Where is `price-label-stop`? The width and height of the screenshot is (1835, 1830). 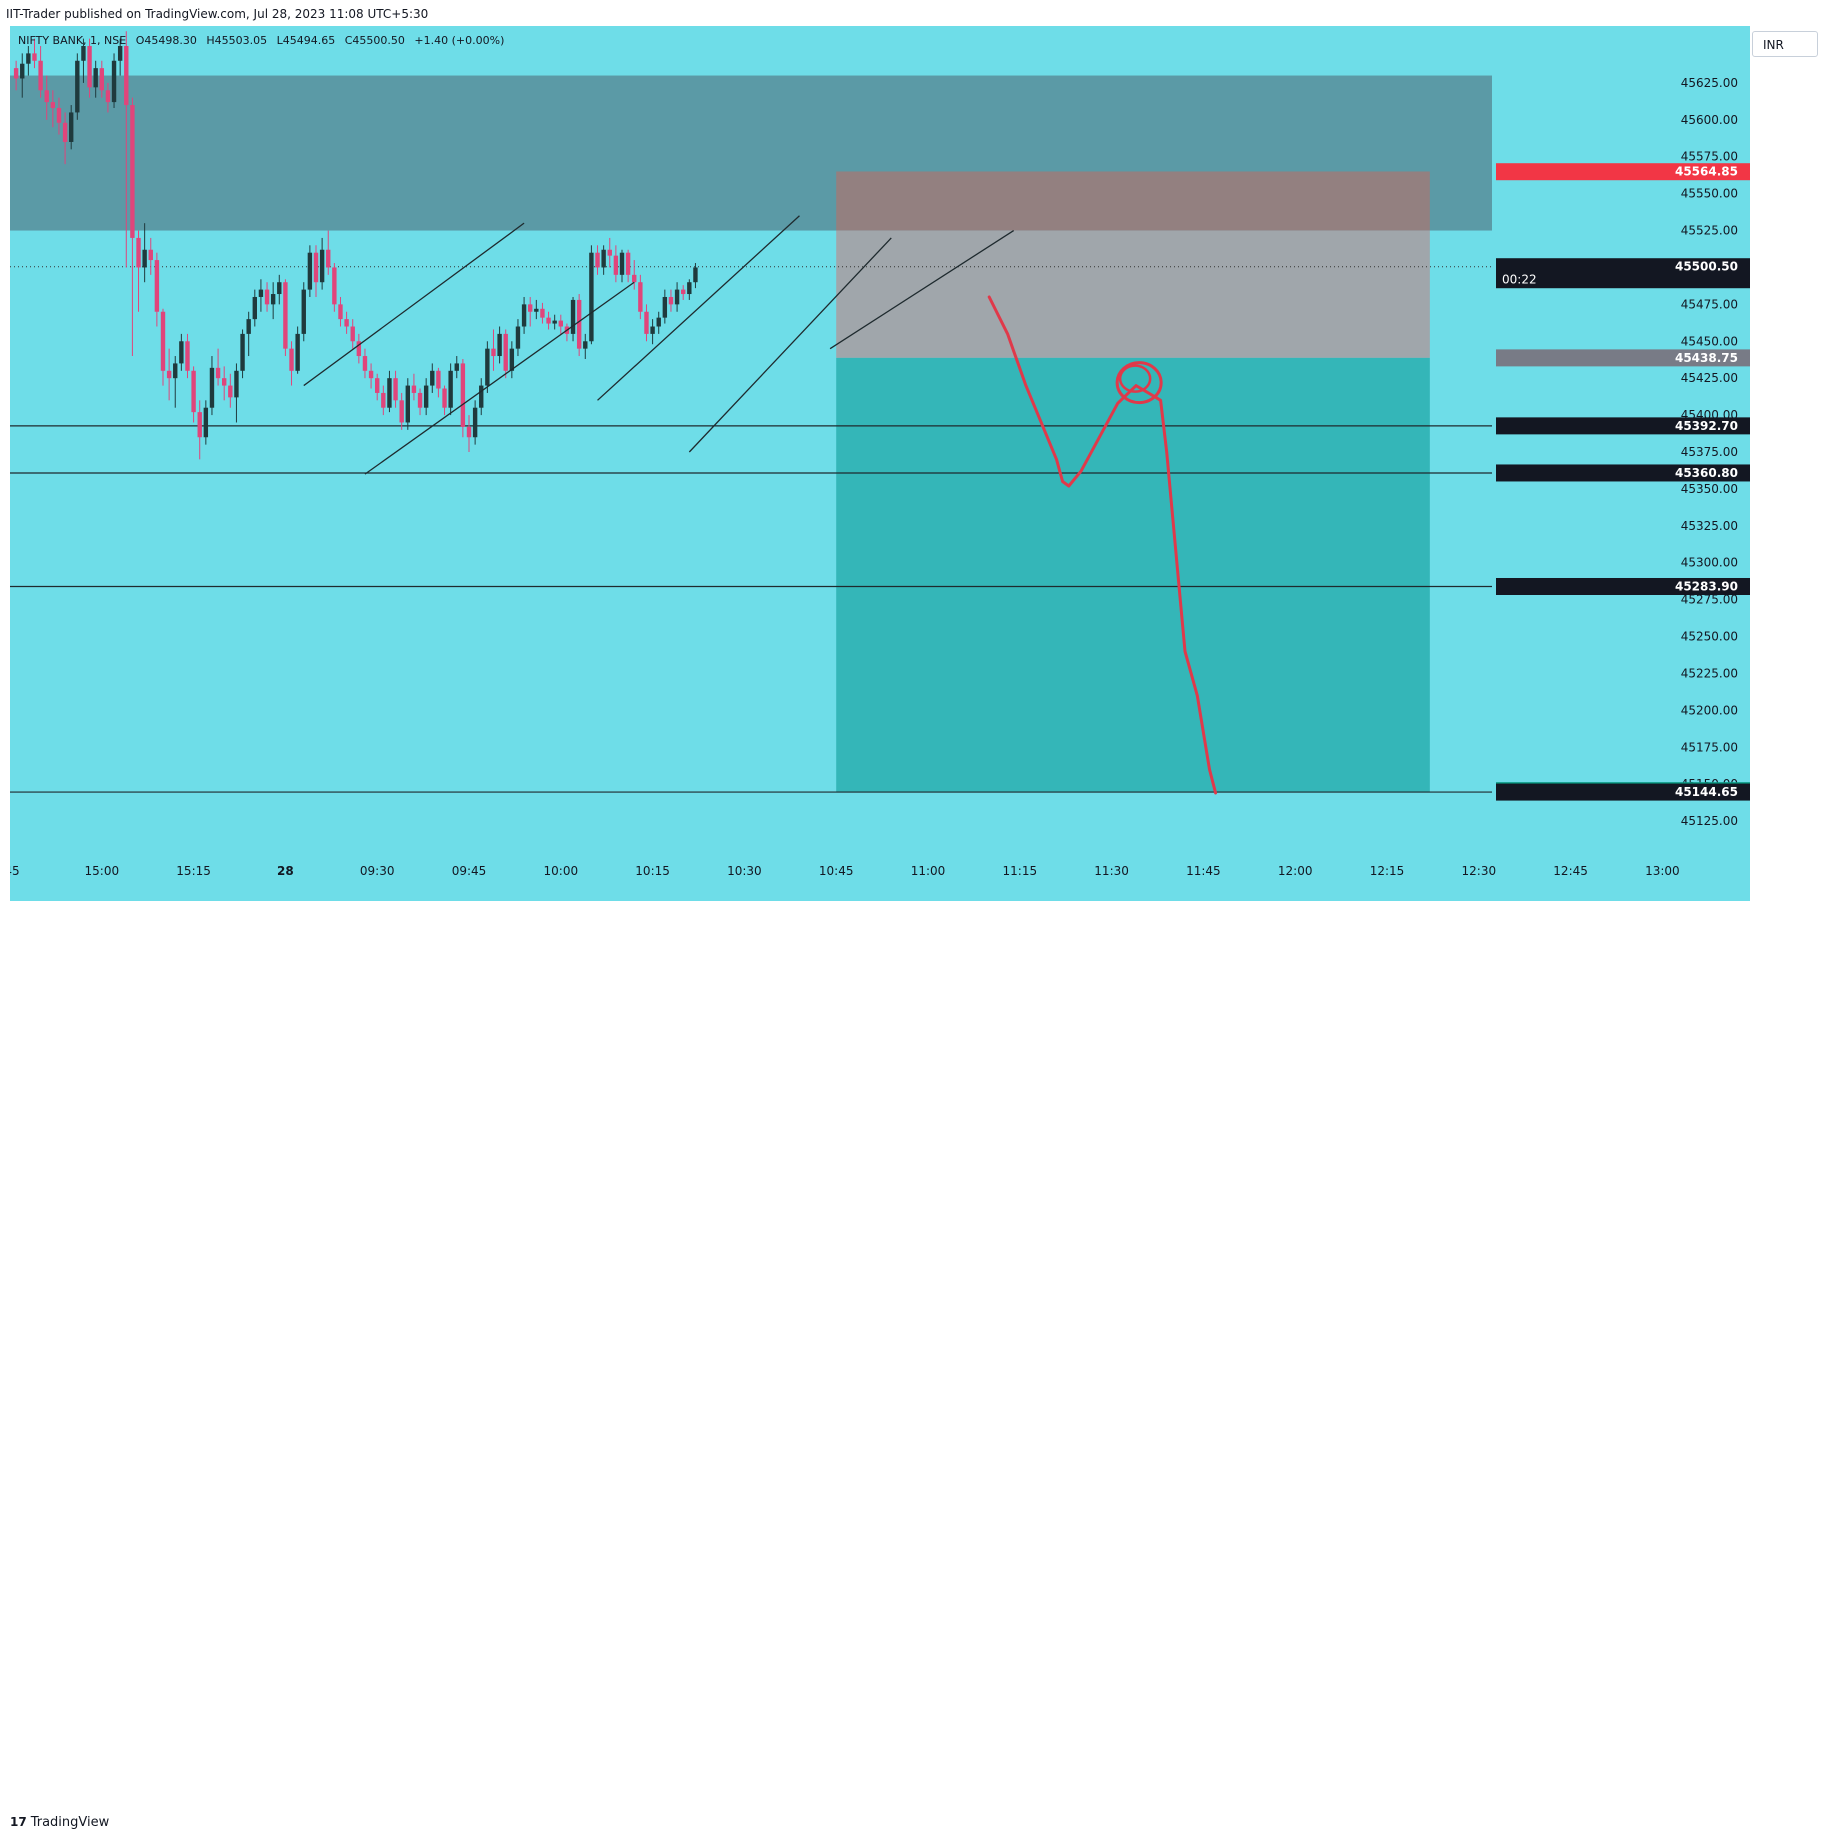
price-label-stop is located at coordinates (1623, 172).